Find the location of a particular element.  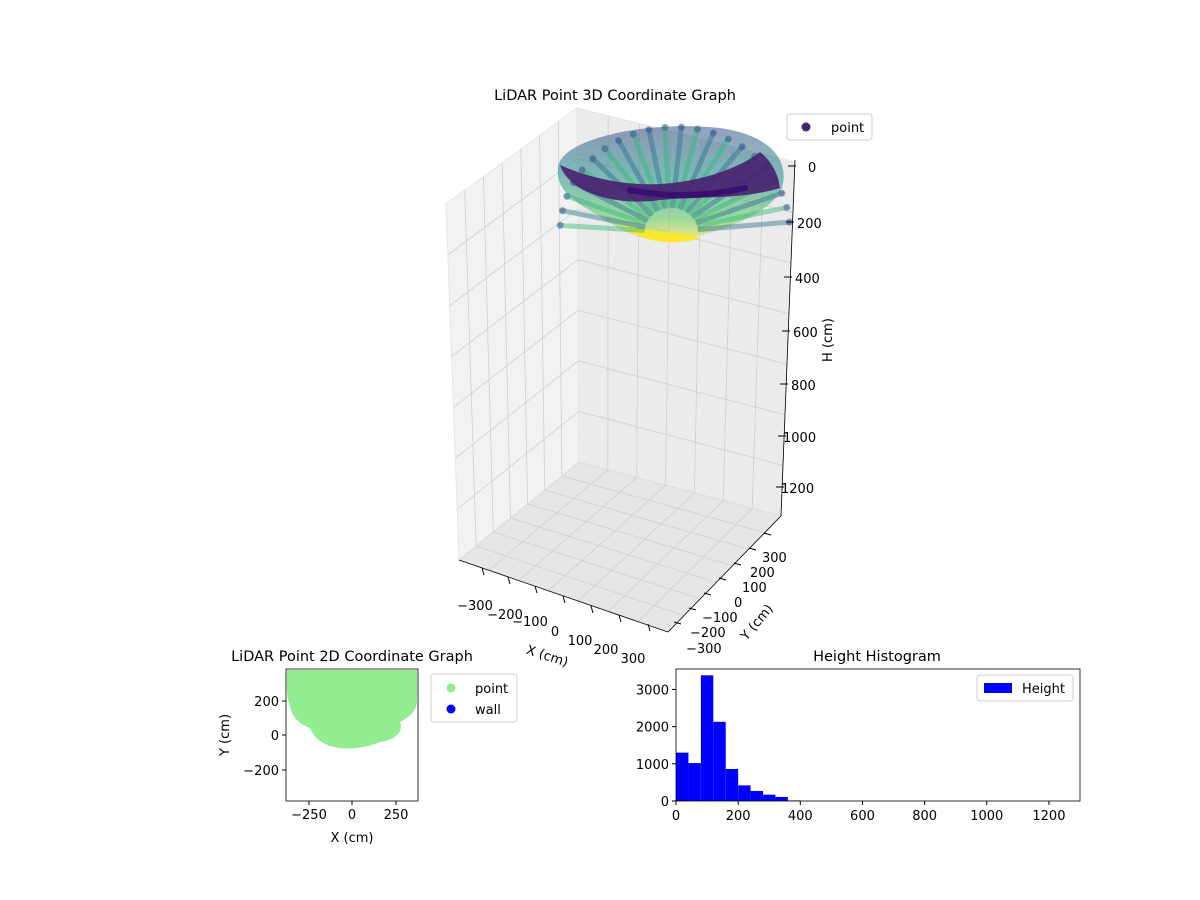

x-tick: −250 is located at coordinates (309, 812).